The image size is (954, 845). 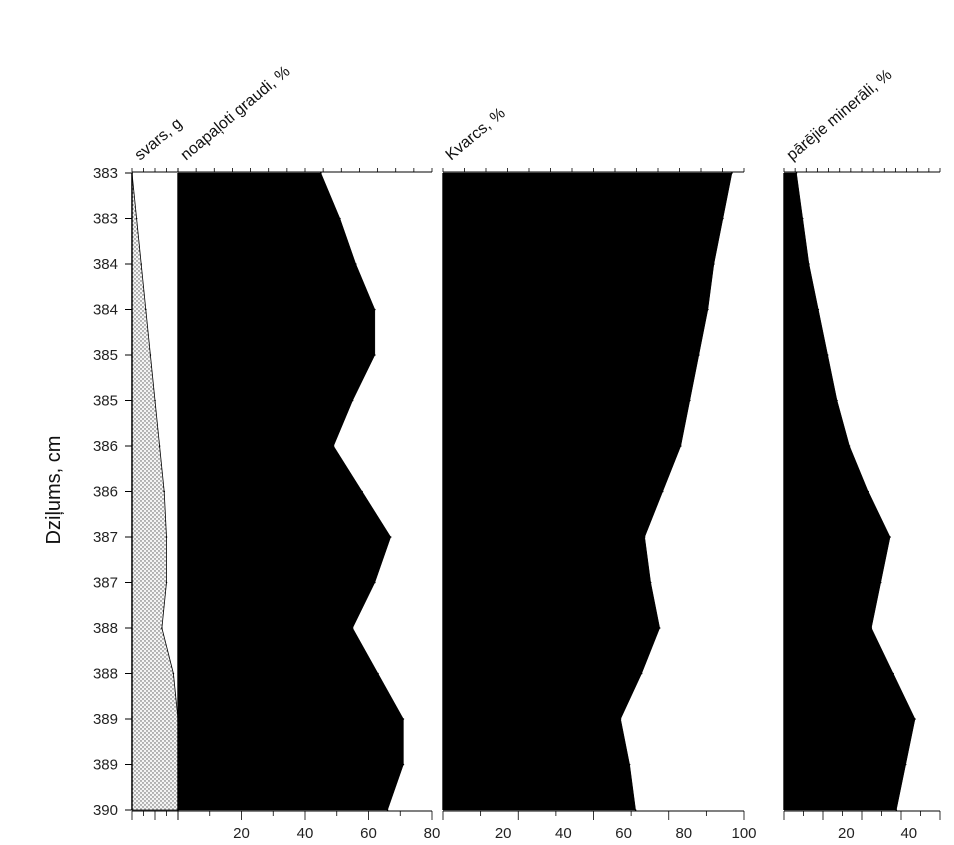 What do you see at coordinates (743, 833) in the screenshot?
I see `x-tick-label: 100` at bounding box center [743, 833].